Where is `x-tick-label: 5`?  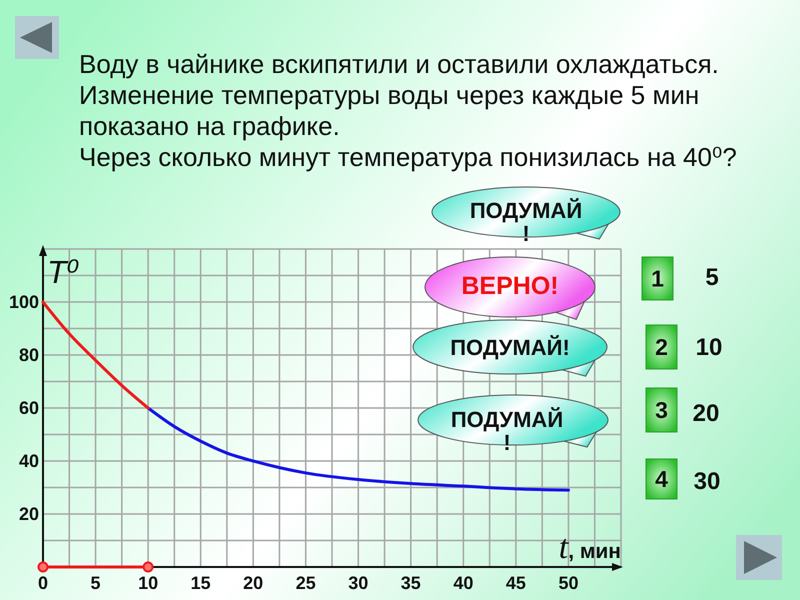
x-tick-label: 5 is located at coordinates (95, 583).